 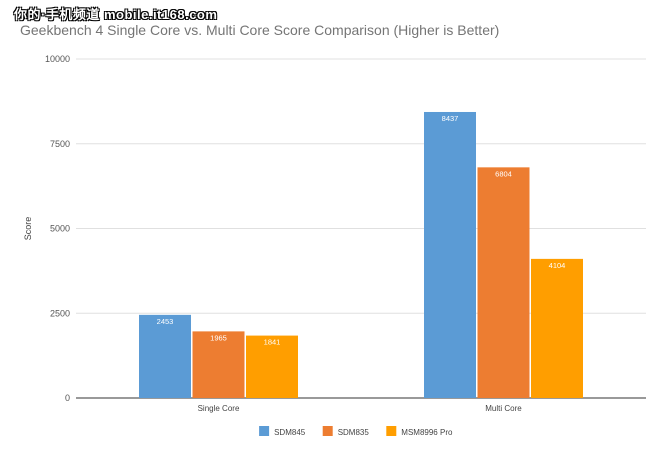 What do you see at coordinates (57, 59) in the screenshot?
I see `y-tick-label: 10000` at bounding box center [57, 59].